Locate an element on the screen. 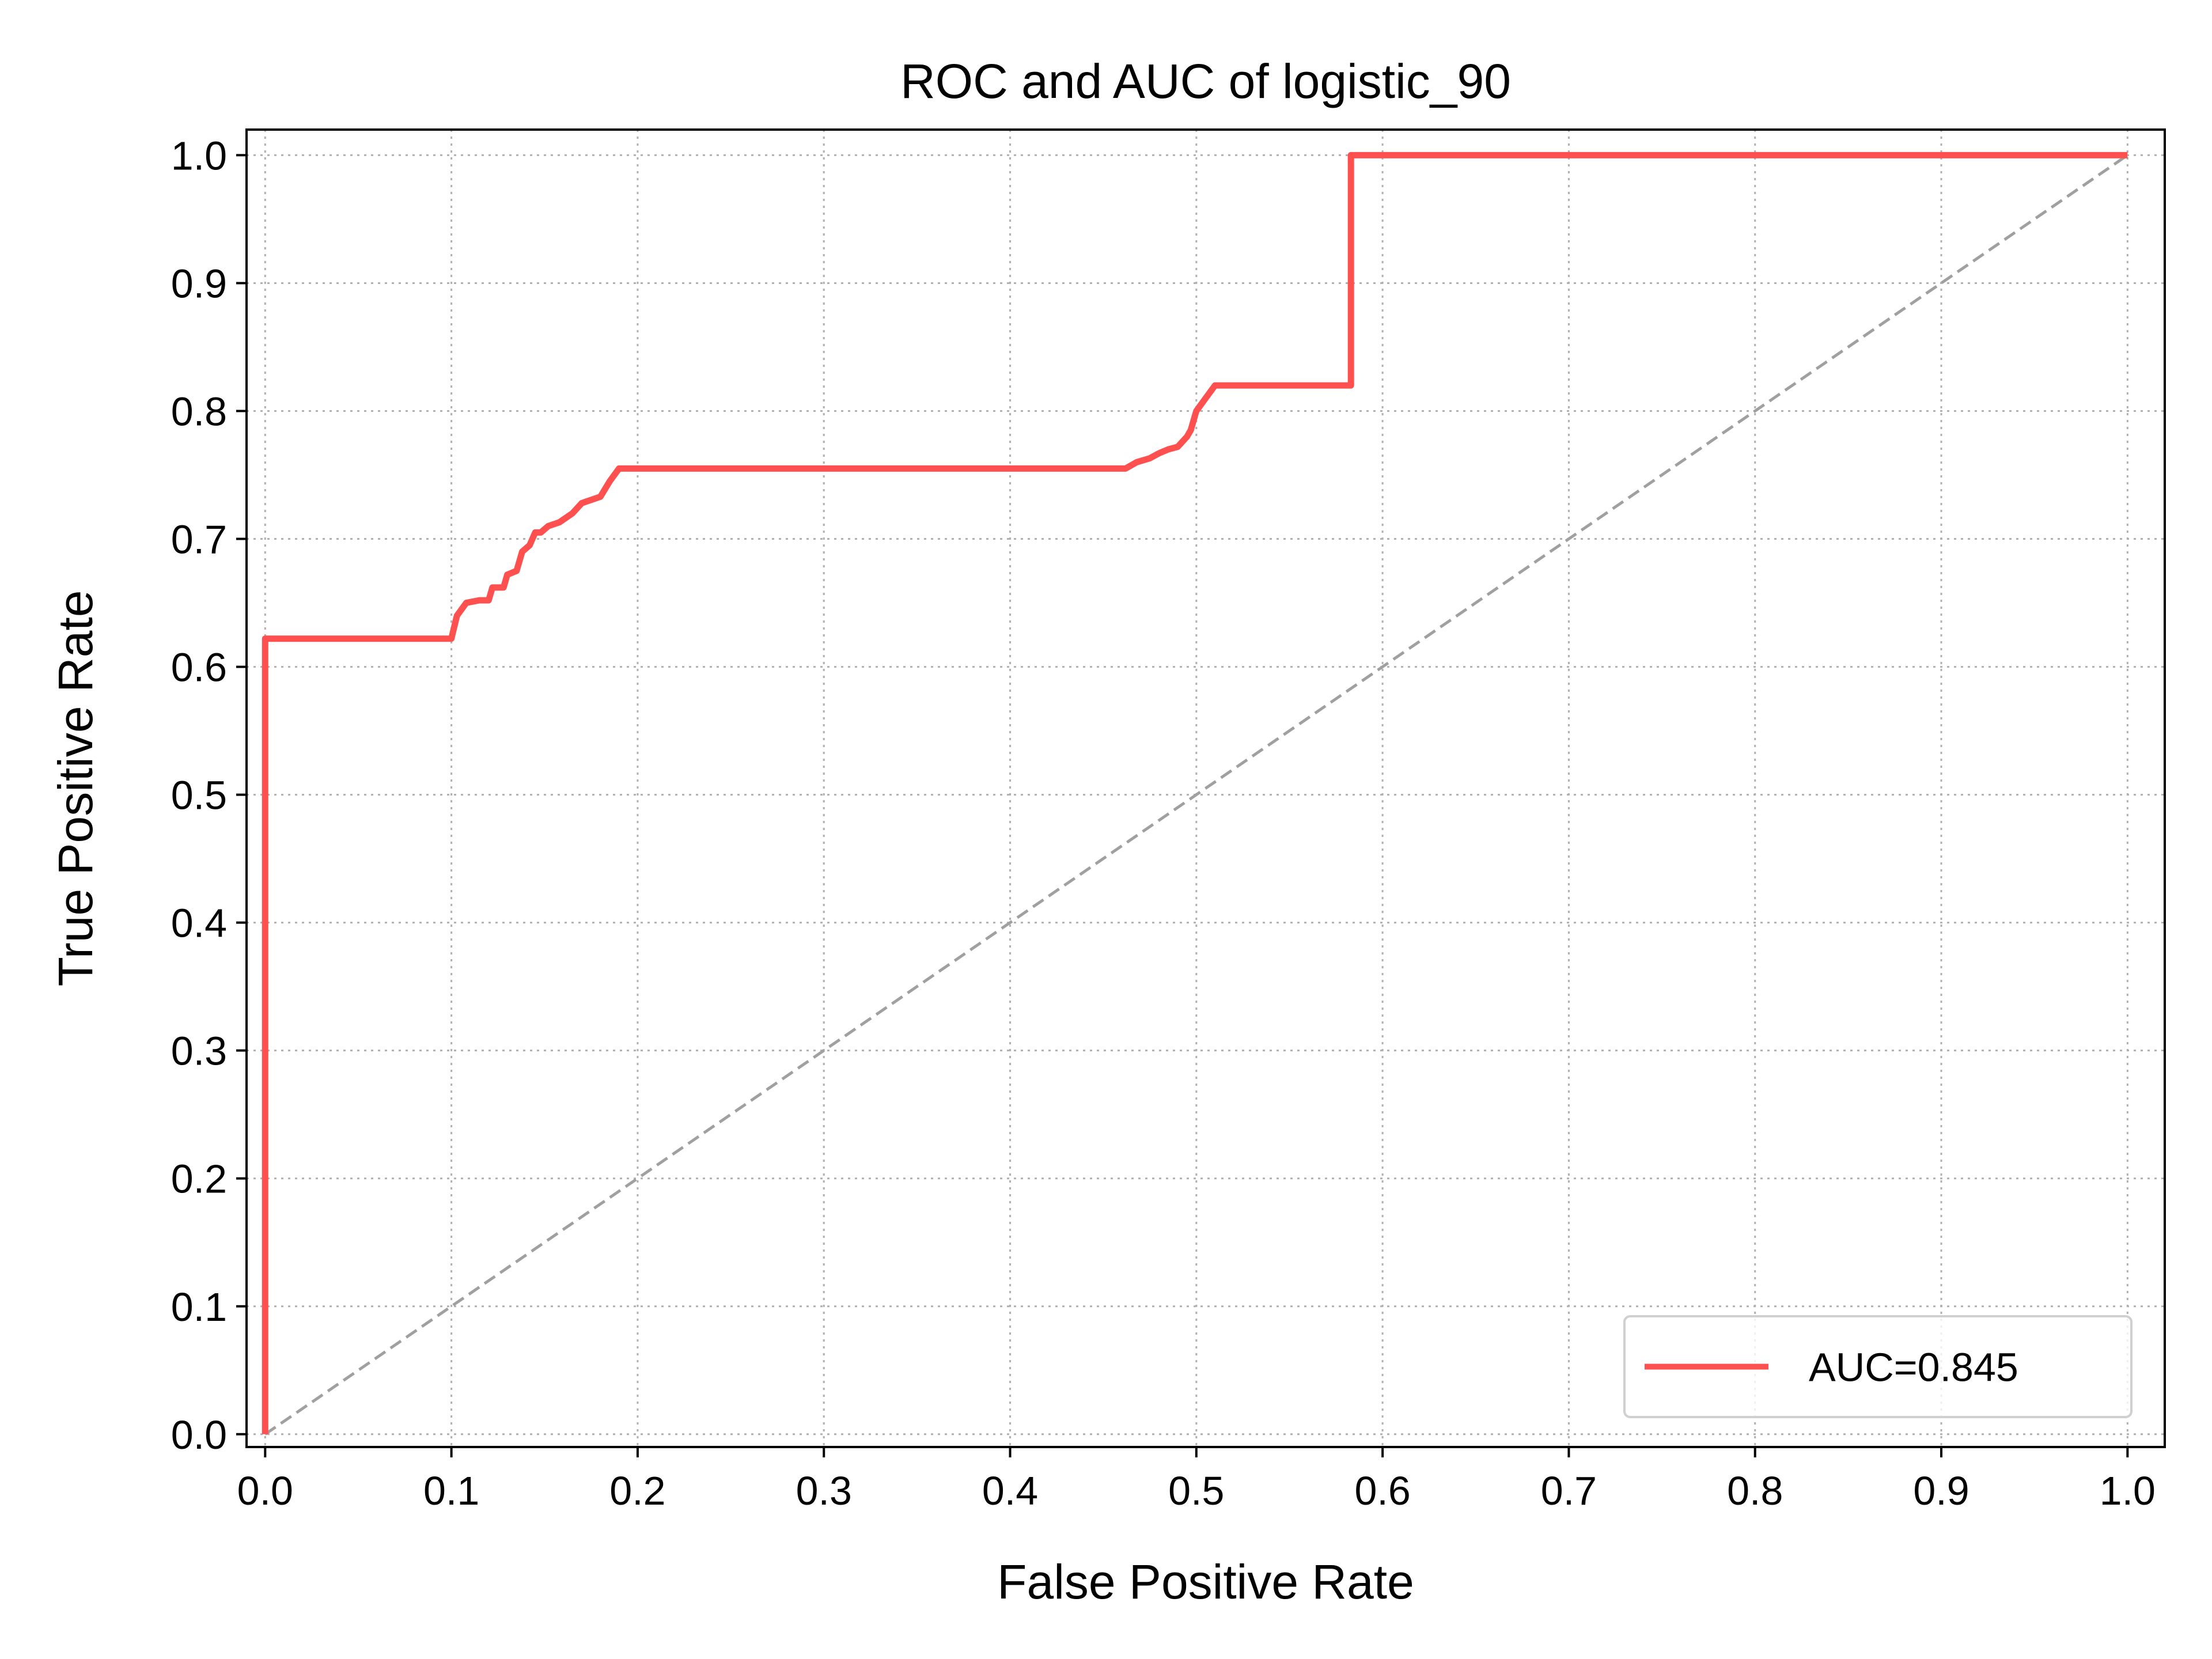  x-tick-label: 0.8 is located at coordinates (1755, 1490).